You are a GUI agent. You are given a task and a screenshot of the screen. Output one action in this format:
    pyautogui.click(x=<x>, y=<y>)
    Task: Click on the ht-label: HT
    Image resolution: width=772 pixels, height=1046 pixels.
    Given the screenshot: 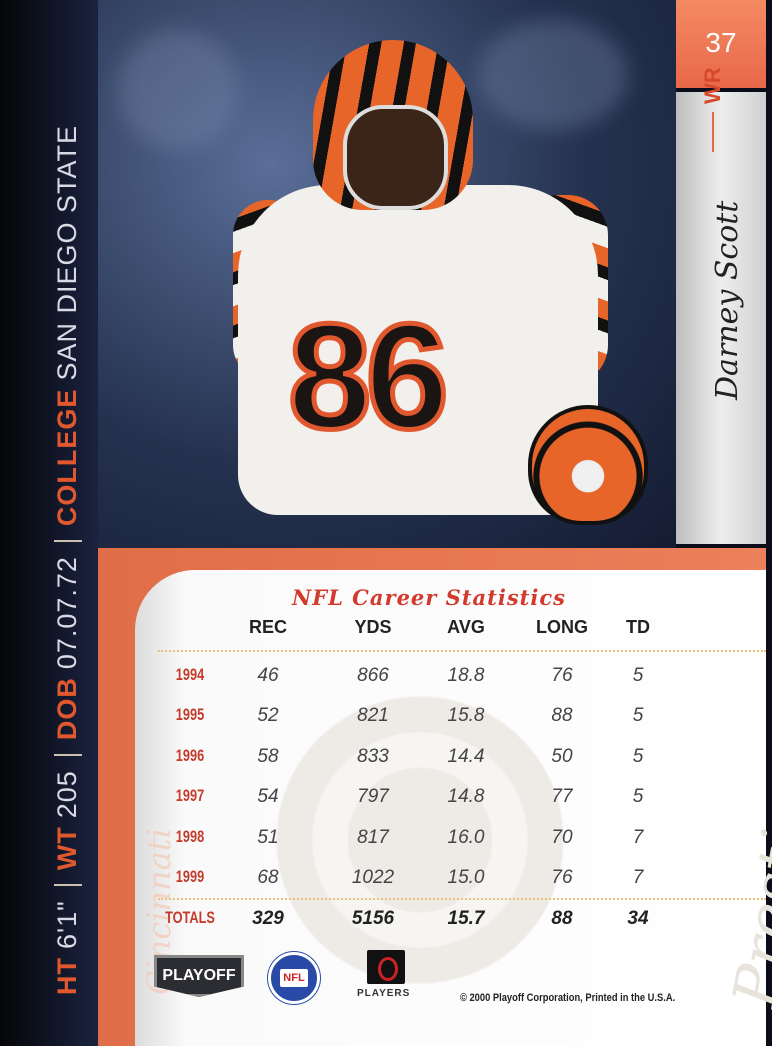 What is the action you would take?
    pyautogui.click(x=67, y=976)
    